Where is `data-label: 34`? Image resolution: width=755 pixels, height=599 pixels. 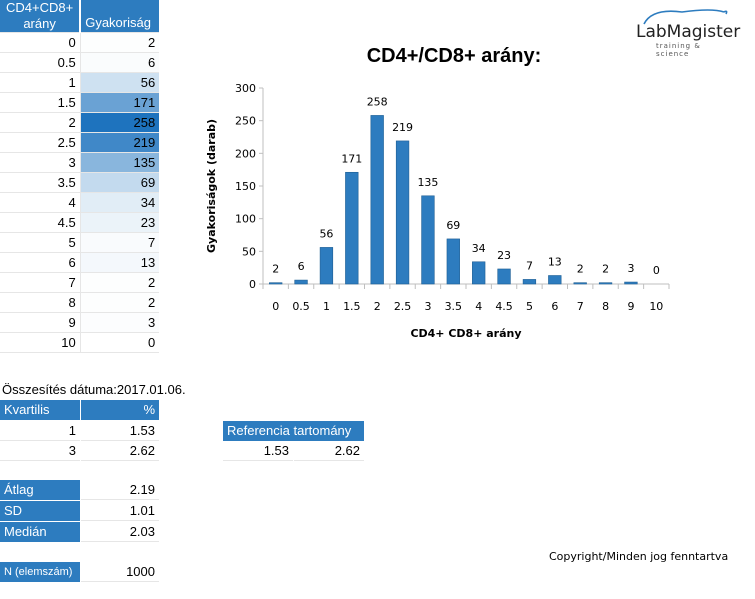
data-label: 34 is located at coordinates (479, 248).